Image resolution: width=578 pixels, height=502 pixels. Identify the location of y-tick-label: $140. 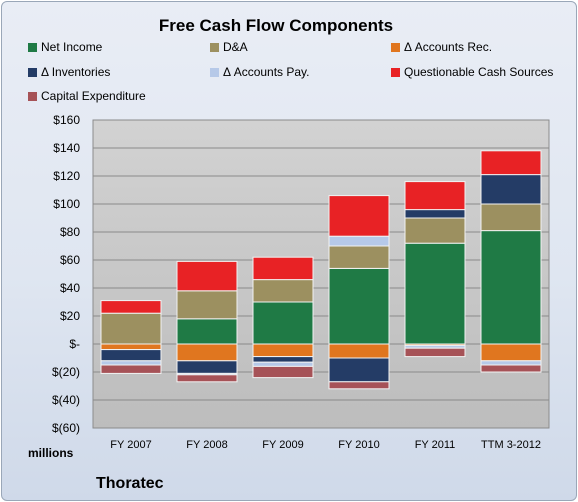
(66, 148).